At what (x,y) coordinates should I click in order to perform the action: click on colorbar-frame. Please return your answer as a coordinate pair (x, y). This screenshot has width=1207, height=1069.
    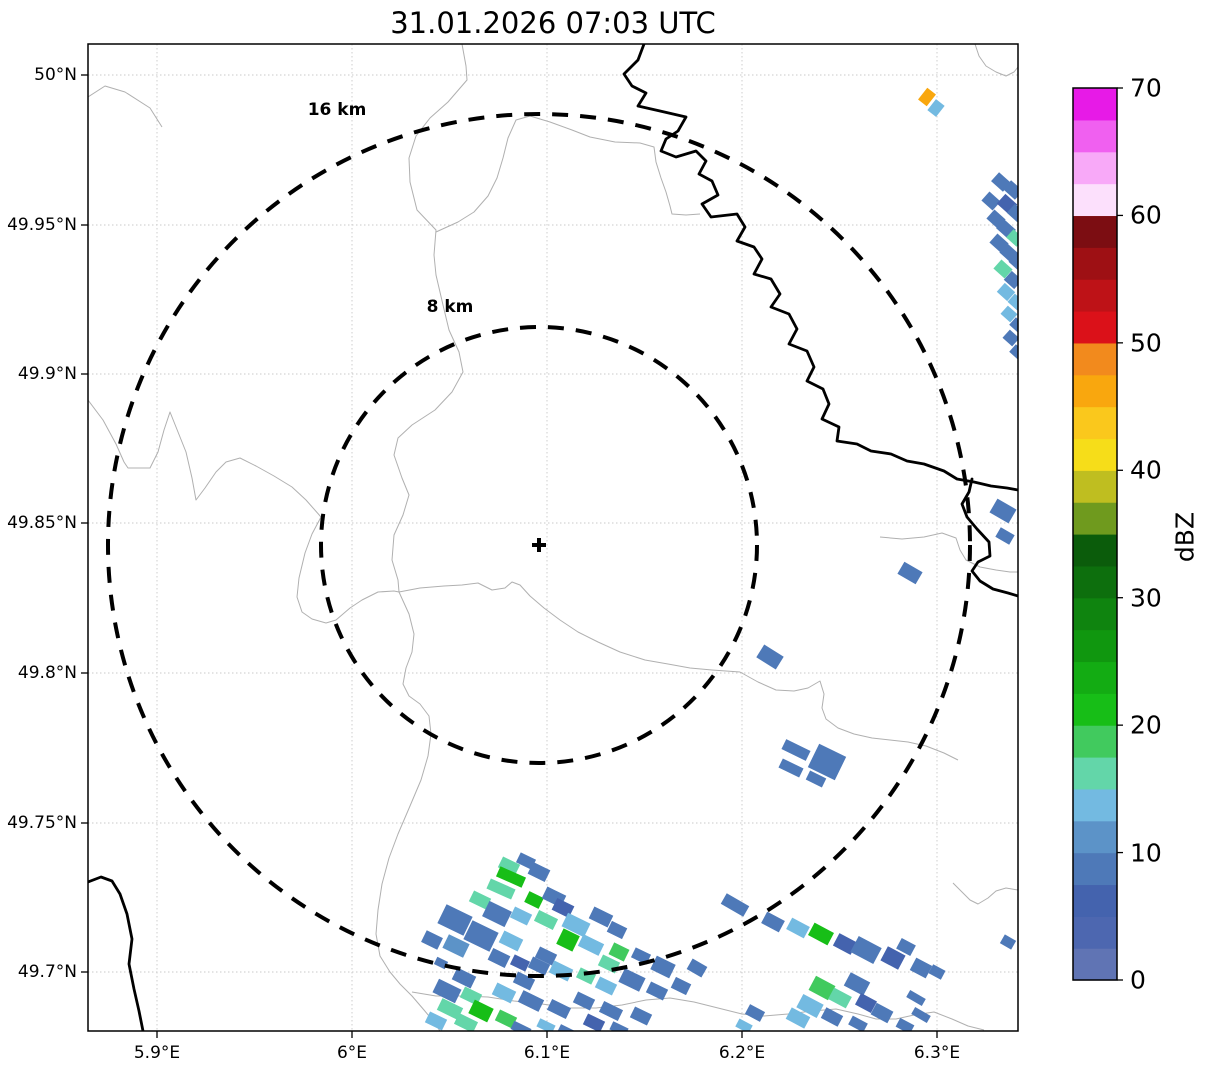
    Looking at the image, I should click on (1095, 534).